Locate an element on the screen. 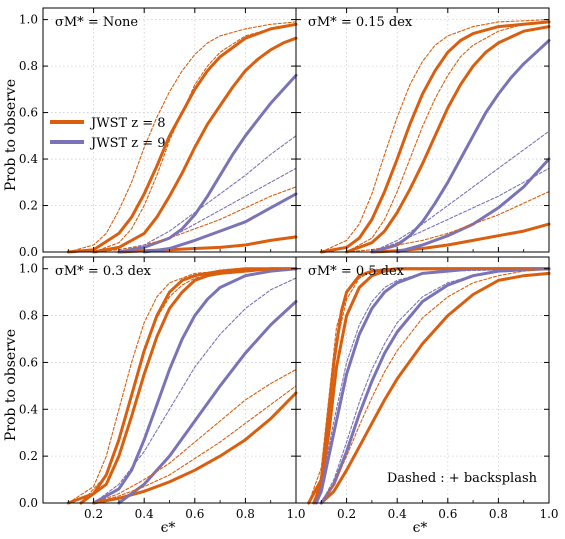 The image size is (565, 539). legend-label: JWST z = 8 is located at coordinates (127, 123).